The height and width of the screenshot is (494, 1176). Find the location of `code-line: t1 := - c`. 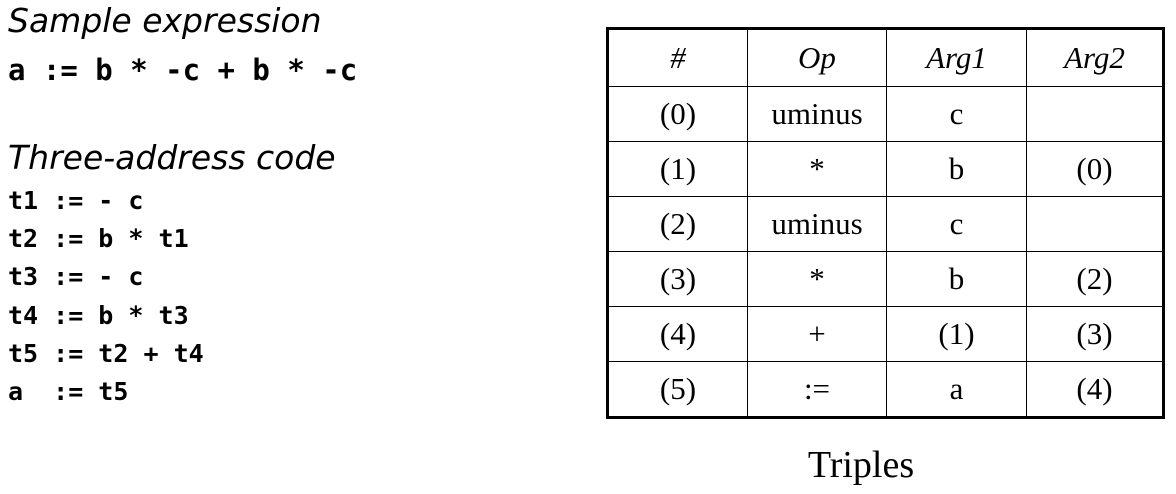

code-line: t1 := - c is located at coordinates (76, 200).